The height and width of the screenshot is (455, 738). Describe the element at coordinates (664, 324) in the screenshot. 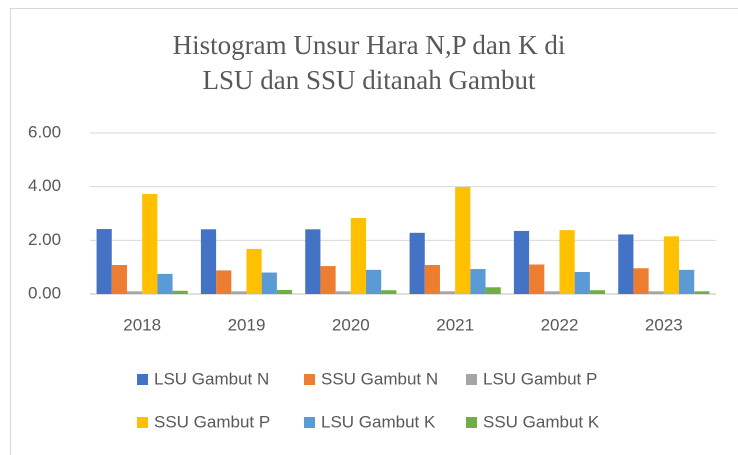

I see `x-tick-label: 2023` at that location.